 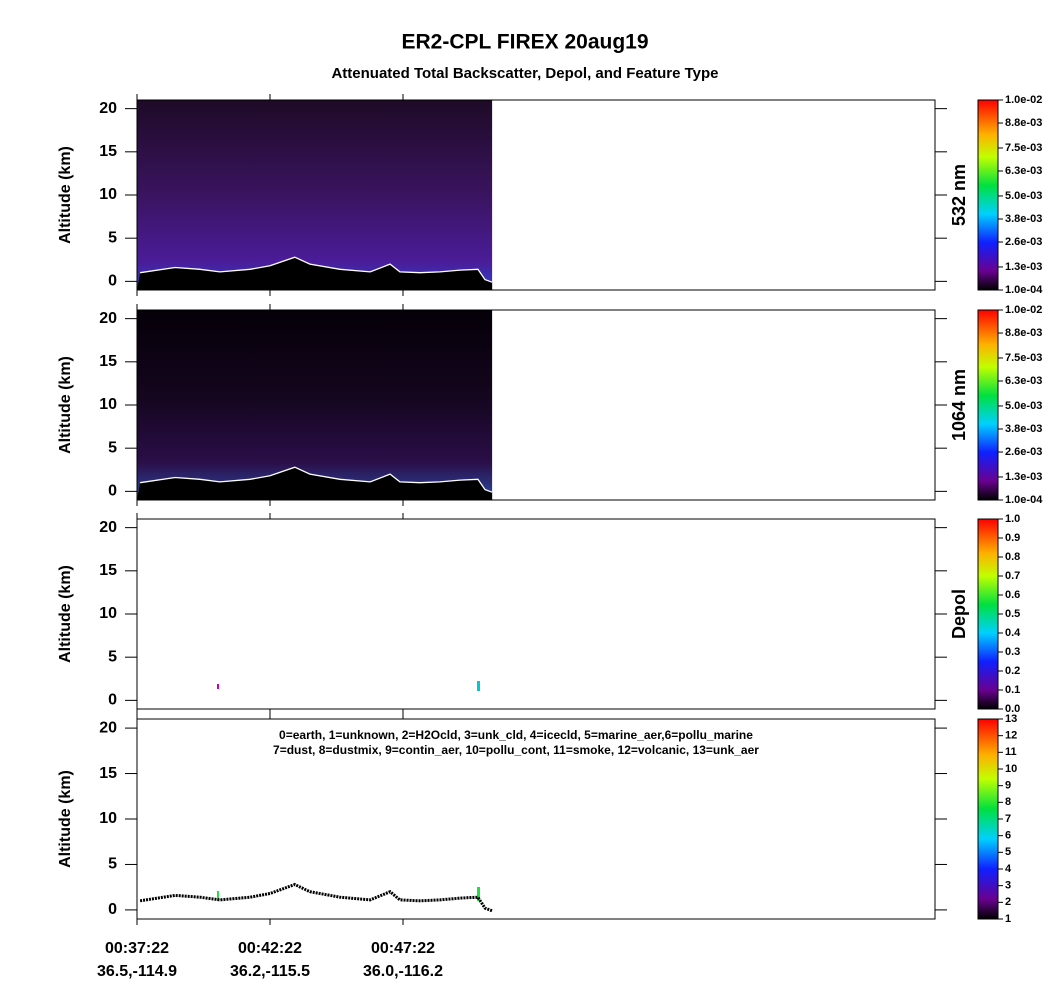 What do you see at coordinates (1008, 902) in the screenshot?
I see `colorbar-tick-label: 2` at bounding box center [1008, 902].